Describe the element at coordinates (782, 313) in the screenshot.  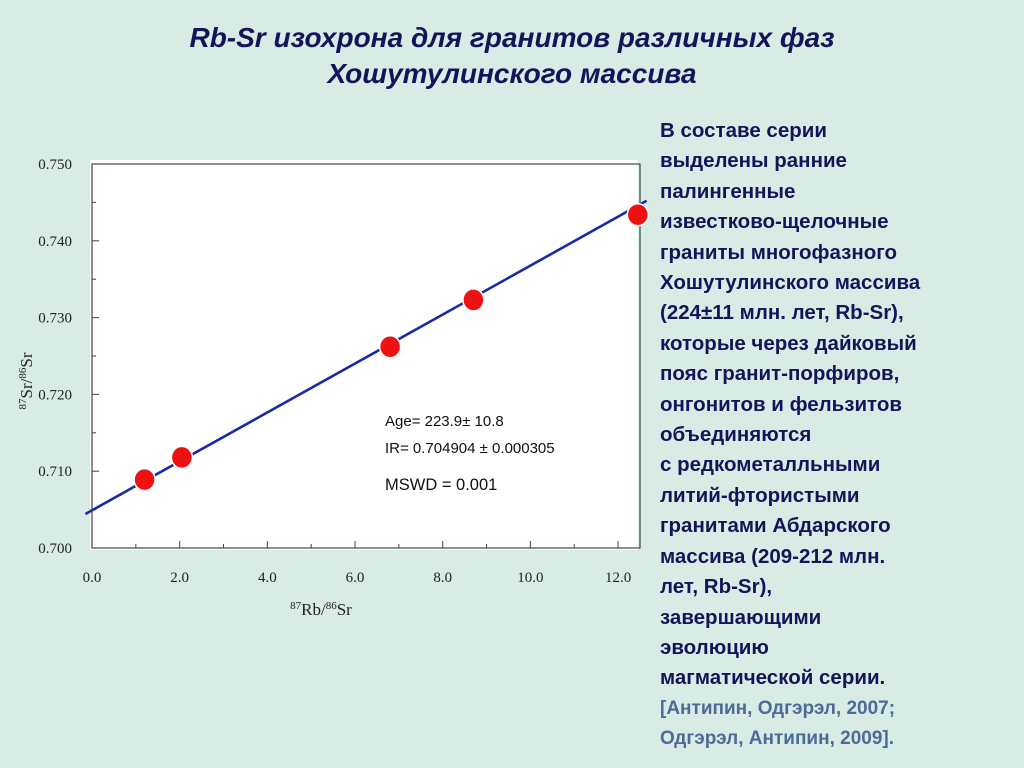
I see `body-line: (224±11 млн. лет, Rb-Sr),` at that location.